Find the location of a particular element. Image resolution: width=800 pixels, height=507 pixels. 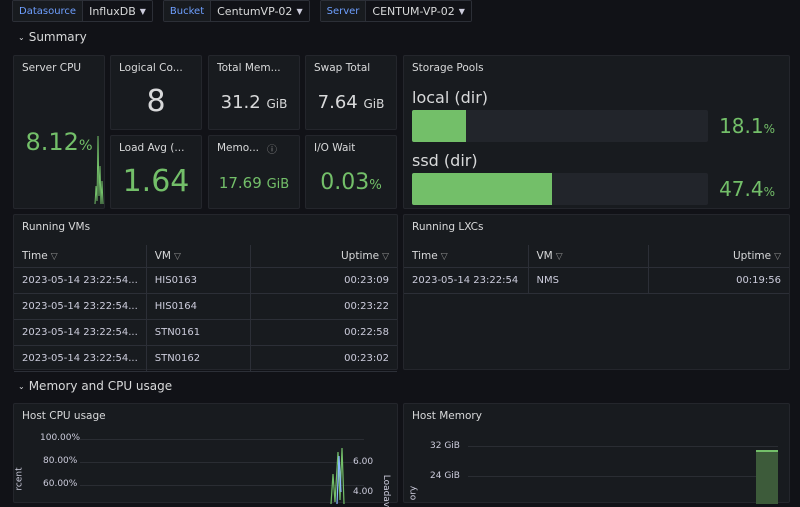

panel-server-cpu: Server CPU 8.12% is located at coordinates (59, 132).